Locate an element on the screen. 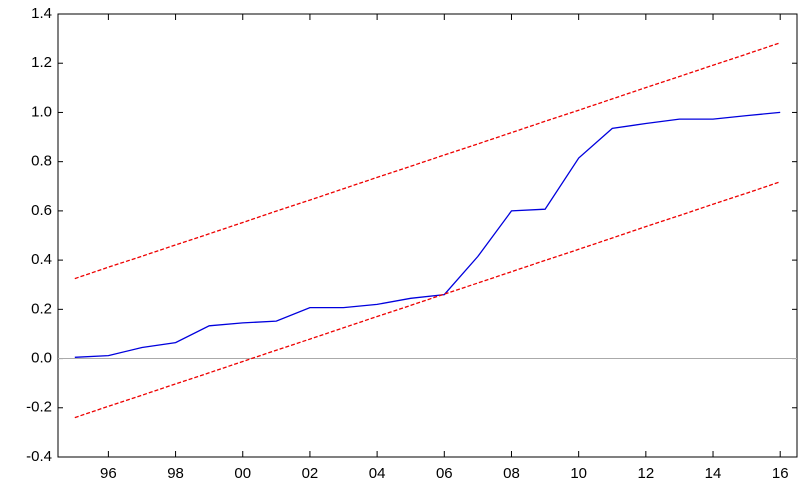 The image size is (800, 498). y-tick-label: 0.0 is located at coordinates (41, 358).